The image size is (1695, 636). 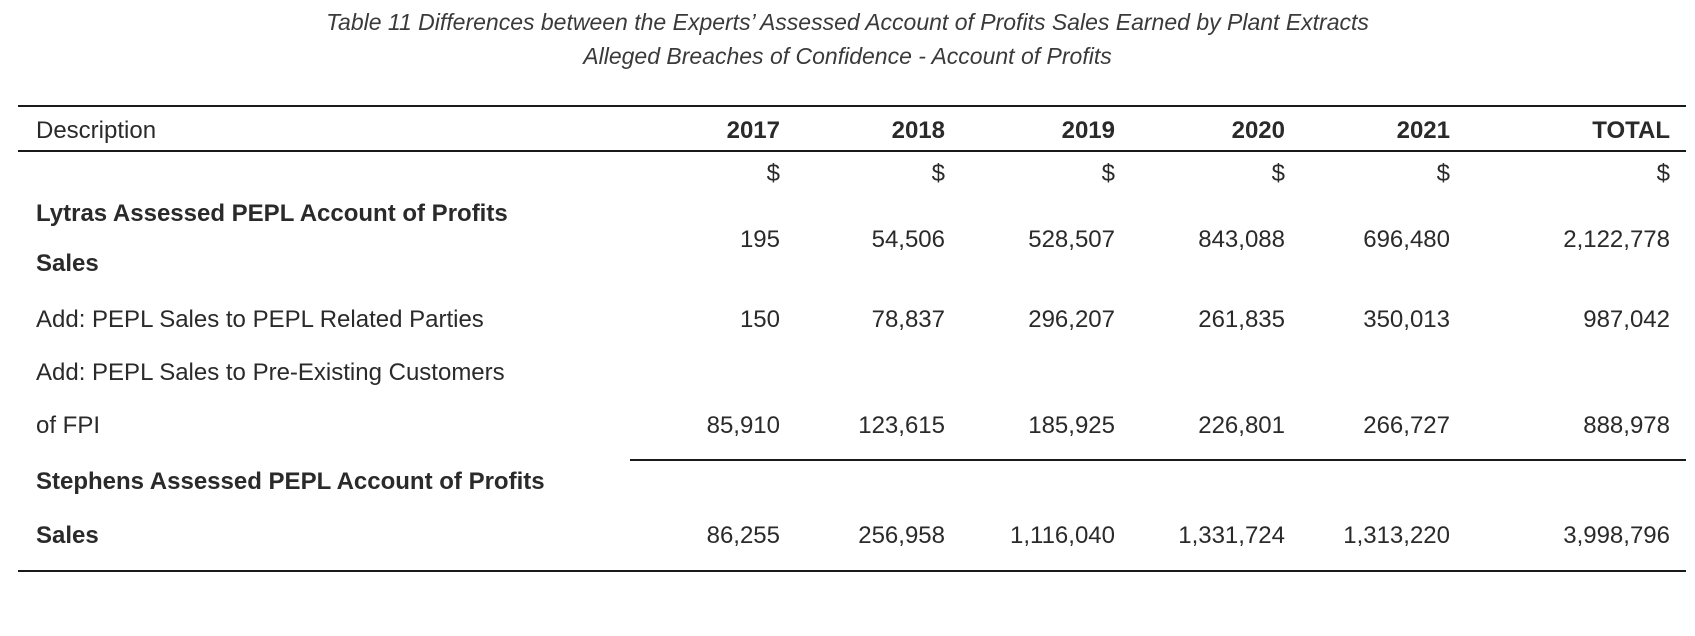 What do you see at coordinates (852, 571) in the screenshot?
I see `table-bottom-rule` at bounding box center [852, 571].